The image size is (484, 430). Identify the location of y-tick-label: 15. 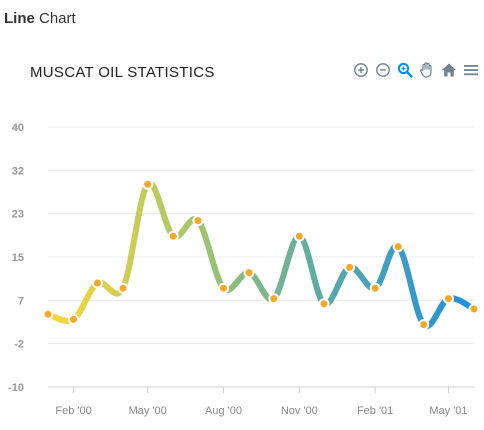
(18, 258).